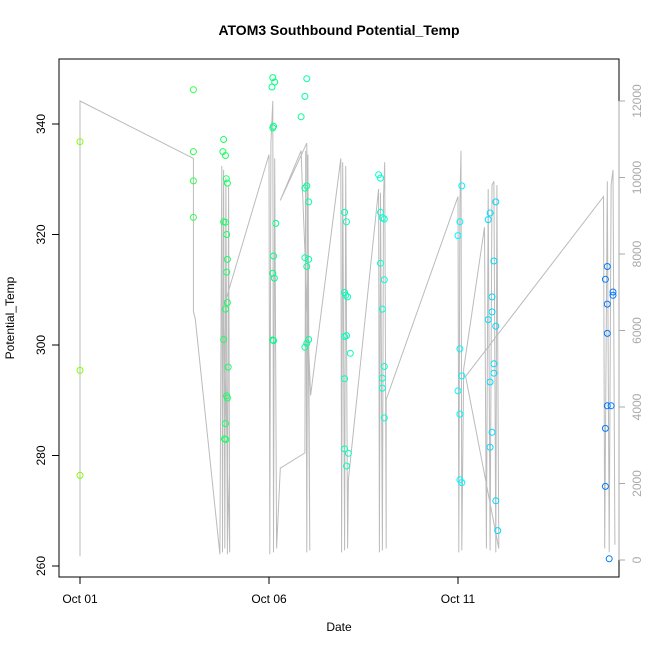  I want to click on x-axis: Oct 01 Oct 06 Oct 11, so click(269, 591).